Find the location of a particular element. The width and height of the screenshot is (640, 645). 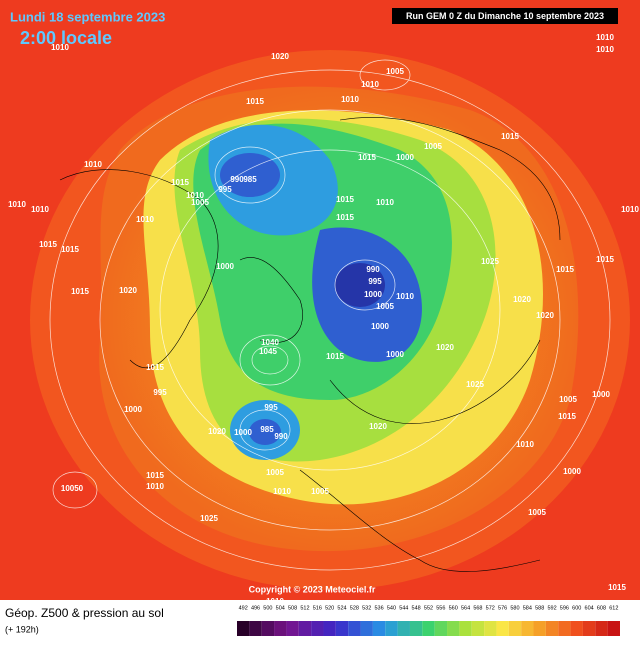

legend-label: 608 is located at coordinates (601, 608).